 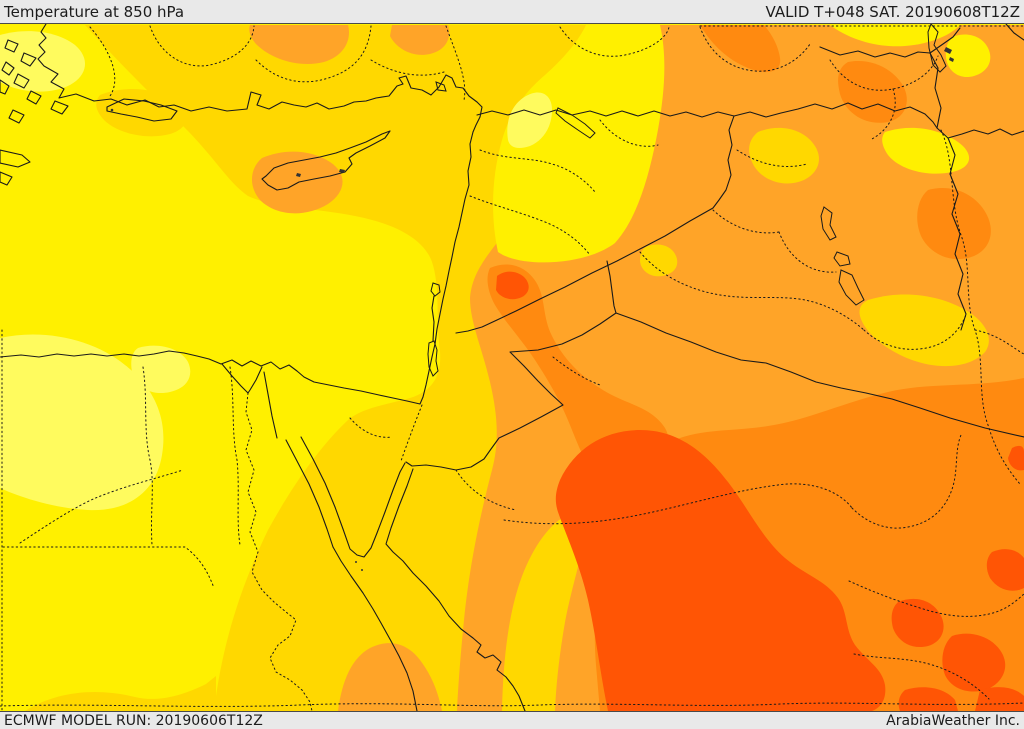 What do you see at coordinates (94, 11) in the screenshot?
I see `map-title: Temperature at 850 hPa` at bounding box center [94, 11].